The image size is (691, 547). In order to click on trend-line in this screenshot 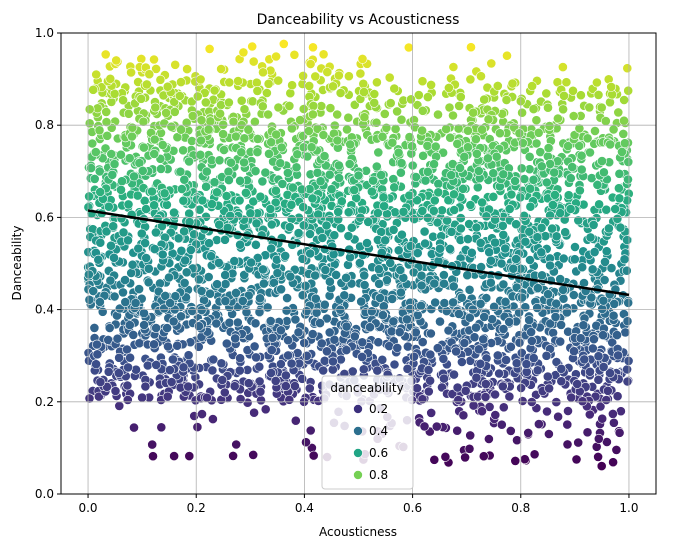, I will do `click(358, 253)`.